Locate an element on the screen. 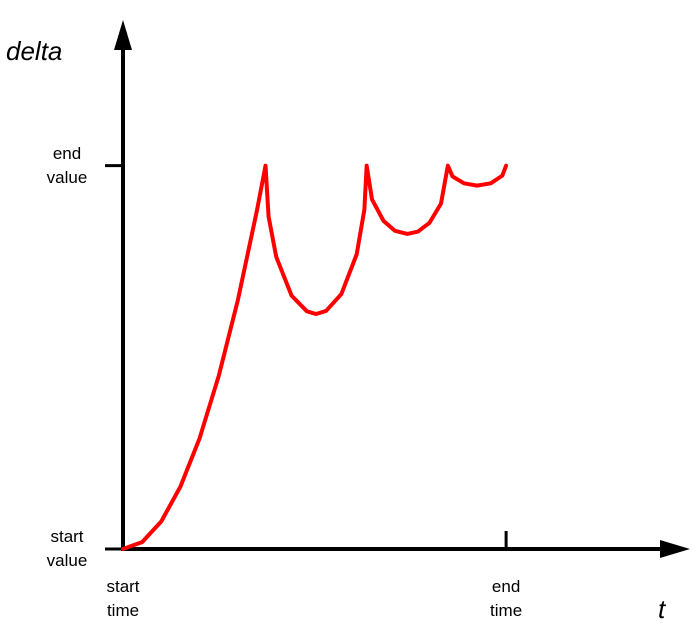 The width and height of the screenshot is (700, 638). y-tick-label: end value is located at coordinates (67, 165).